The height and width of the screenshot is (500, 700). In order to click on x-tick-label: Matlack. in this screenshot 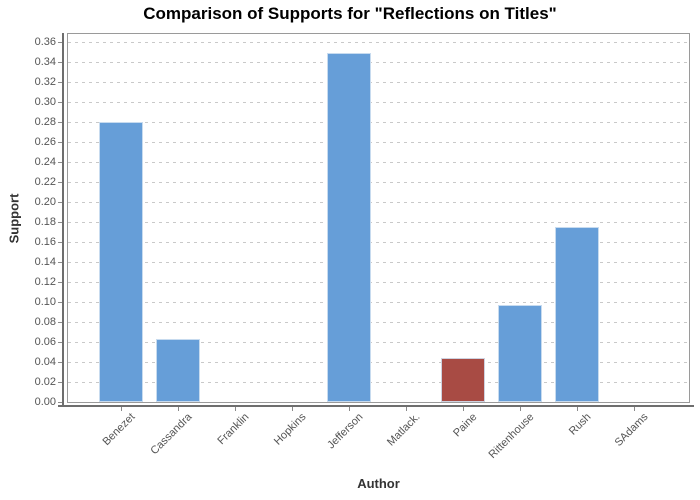, I will do `click(404, 430)`.